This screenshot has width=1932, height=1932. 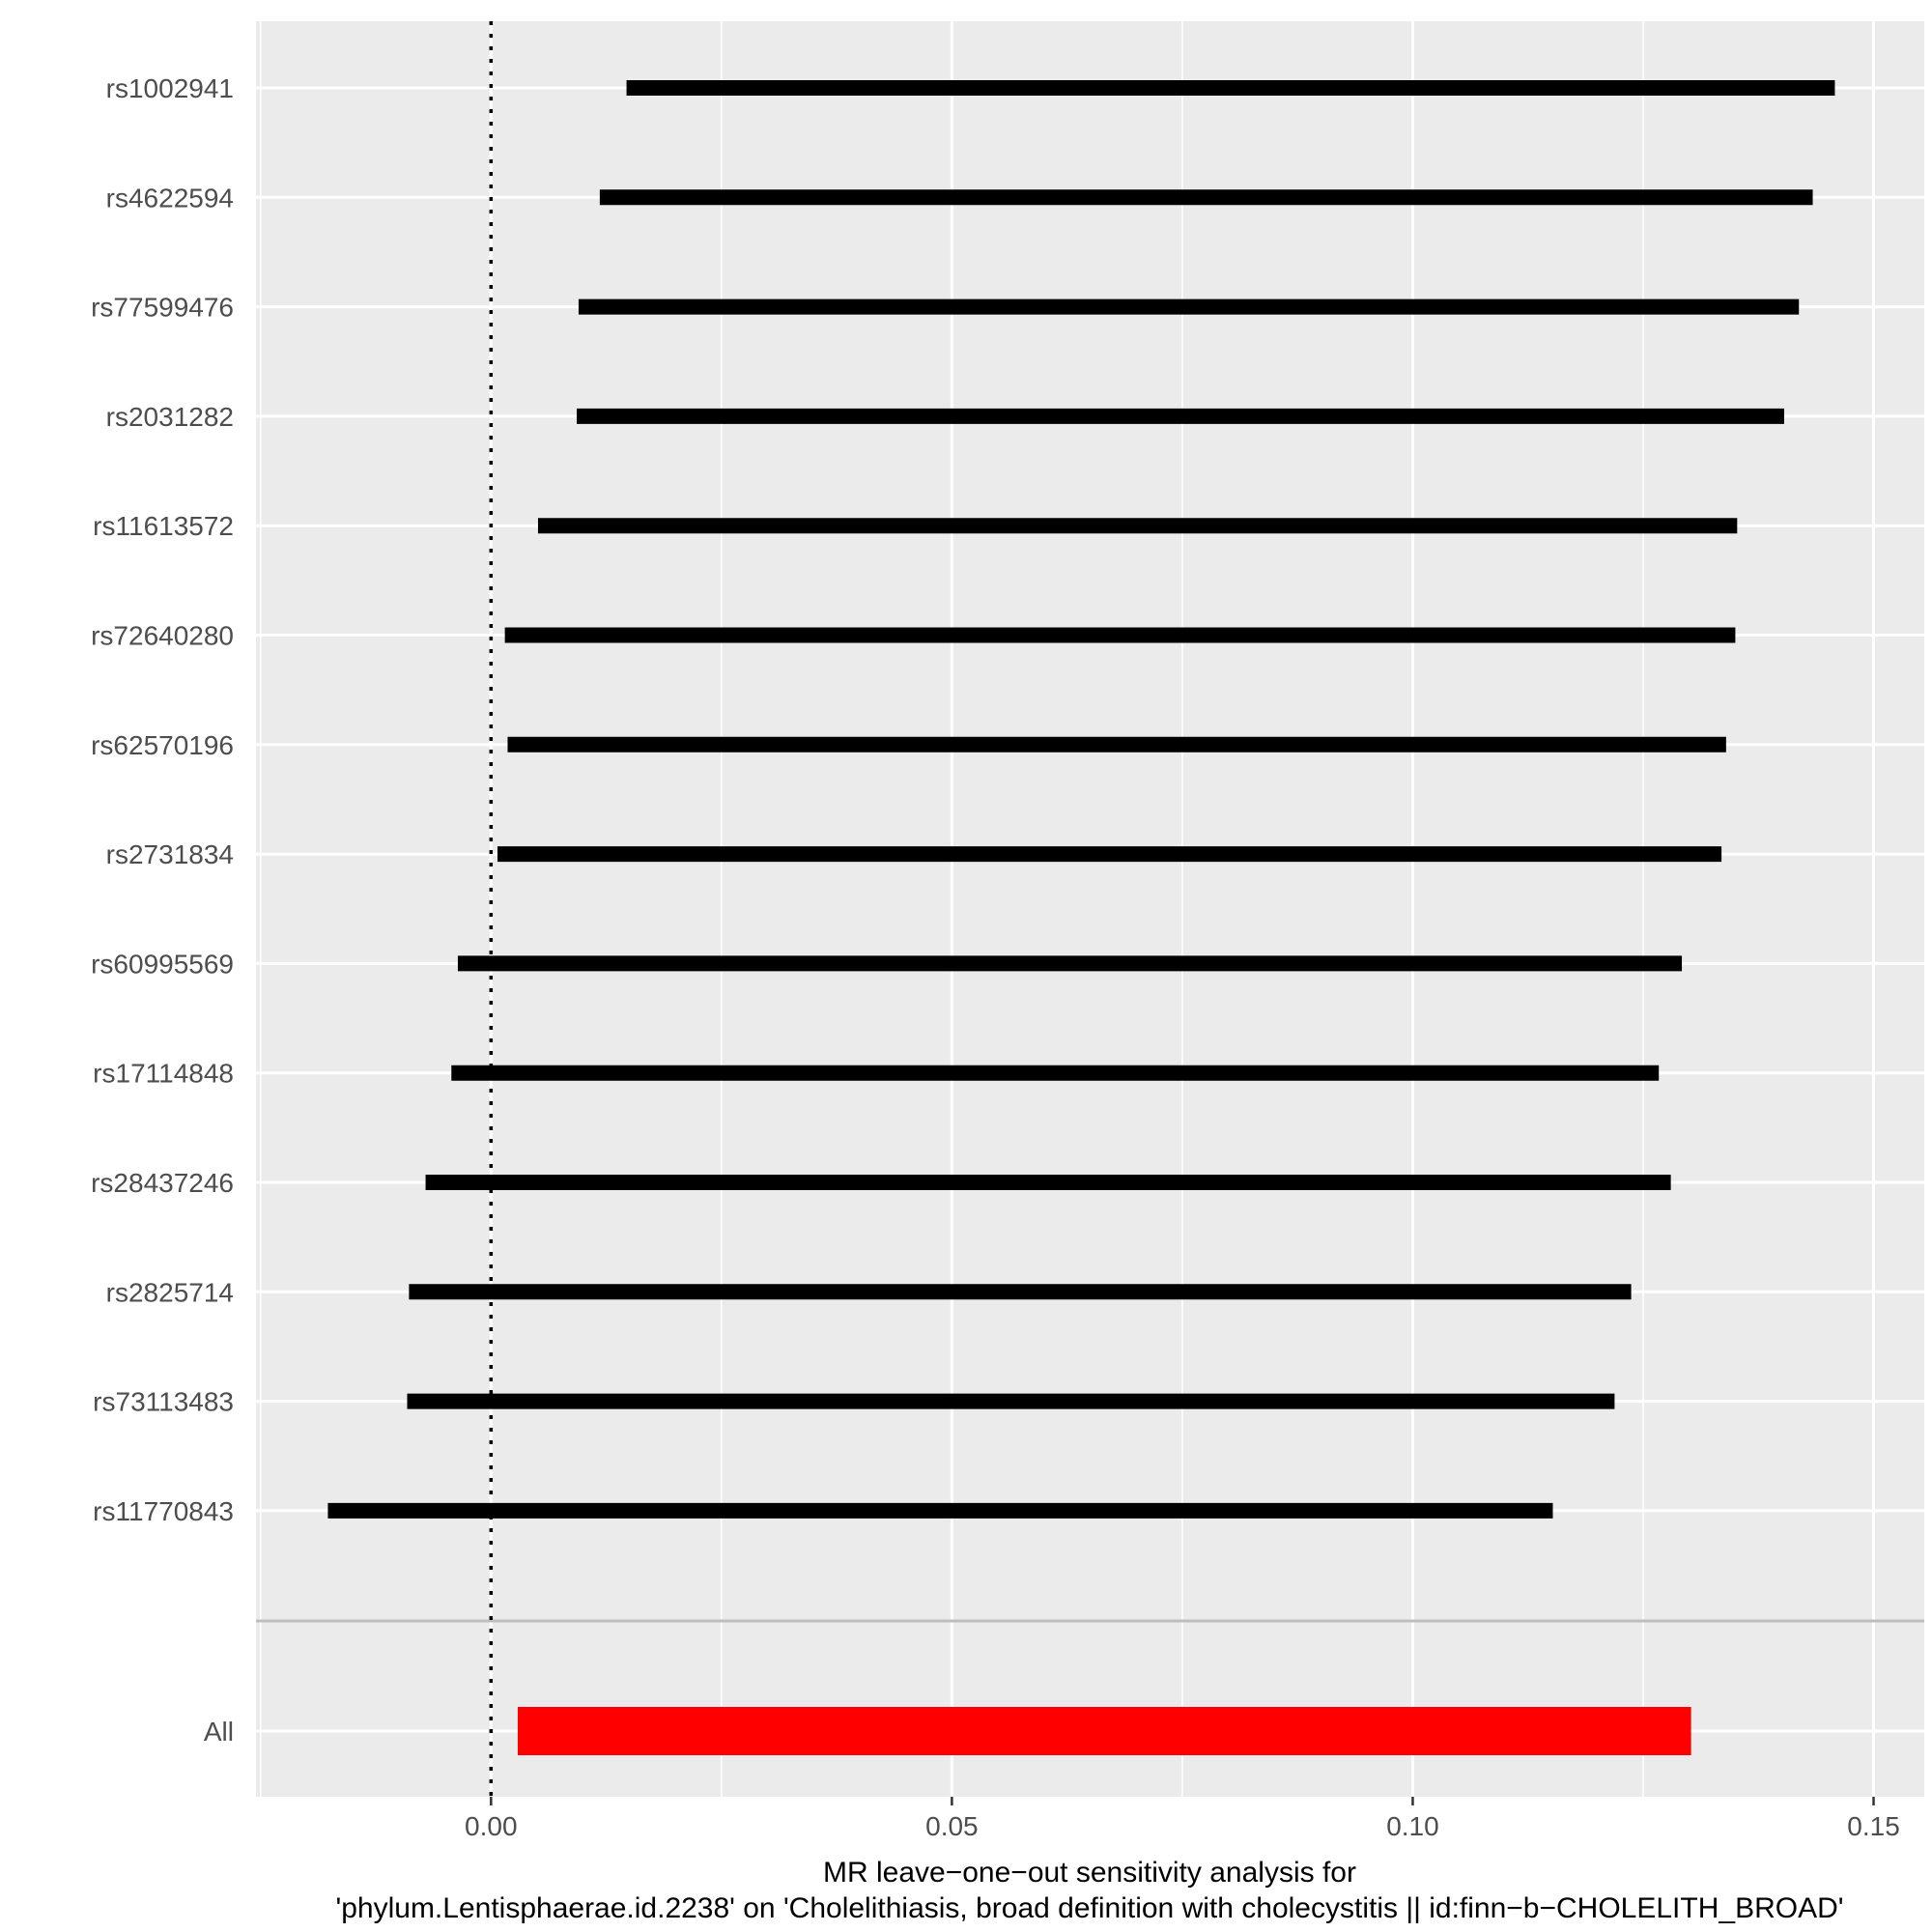 I want to click on x-axis: 0.00 0.05 0.10 0.15, so click(x=1182, y=1819).